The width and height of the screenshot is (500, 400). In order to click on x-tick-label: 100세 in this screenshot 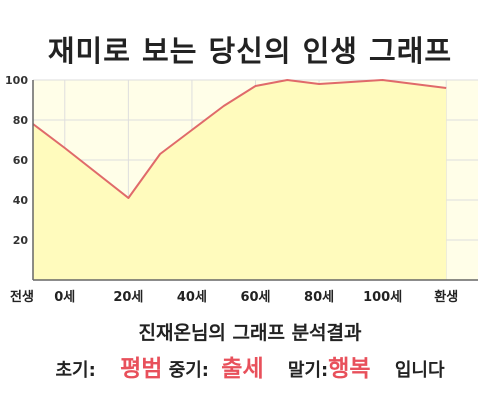, I will do `click(382, 297)`.